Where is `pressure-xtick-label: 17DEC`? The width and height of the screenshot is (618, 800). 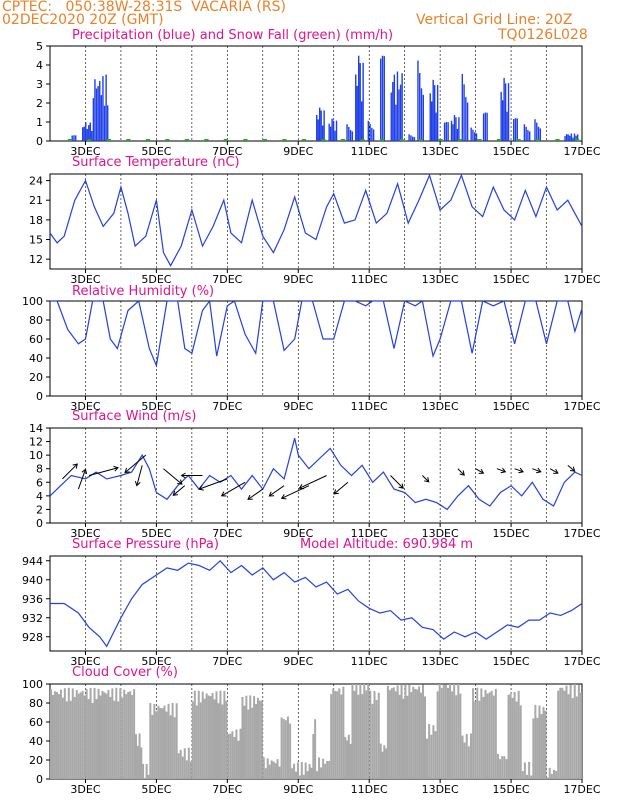
pressure-xtick-label: 17DEC is located at coordinates (581, 661).